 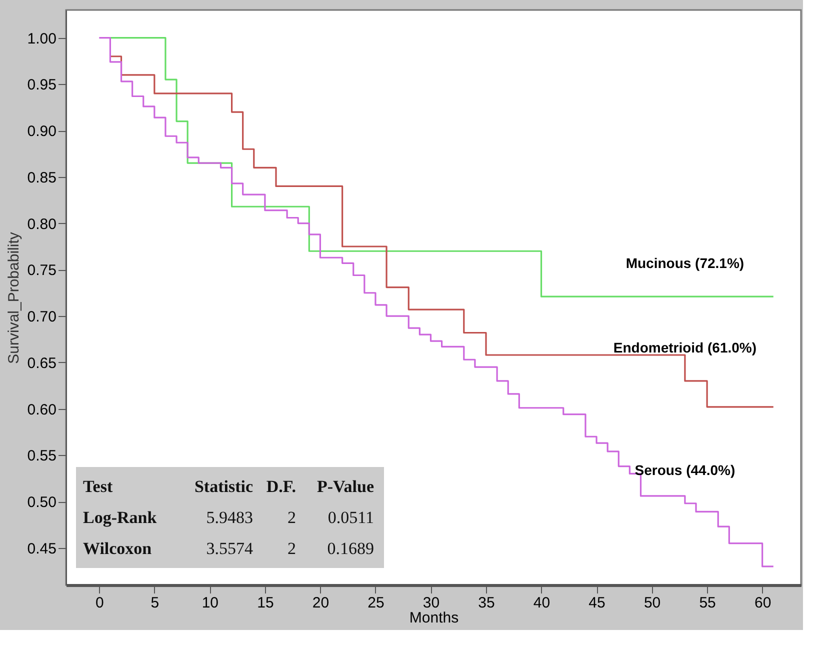 What do you see at coordinates (228, 517) in the screenshot?
I see `text: Log-Rank 5.9483 2 0.0511` at bounding box center [228, 517].